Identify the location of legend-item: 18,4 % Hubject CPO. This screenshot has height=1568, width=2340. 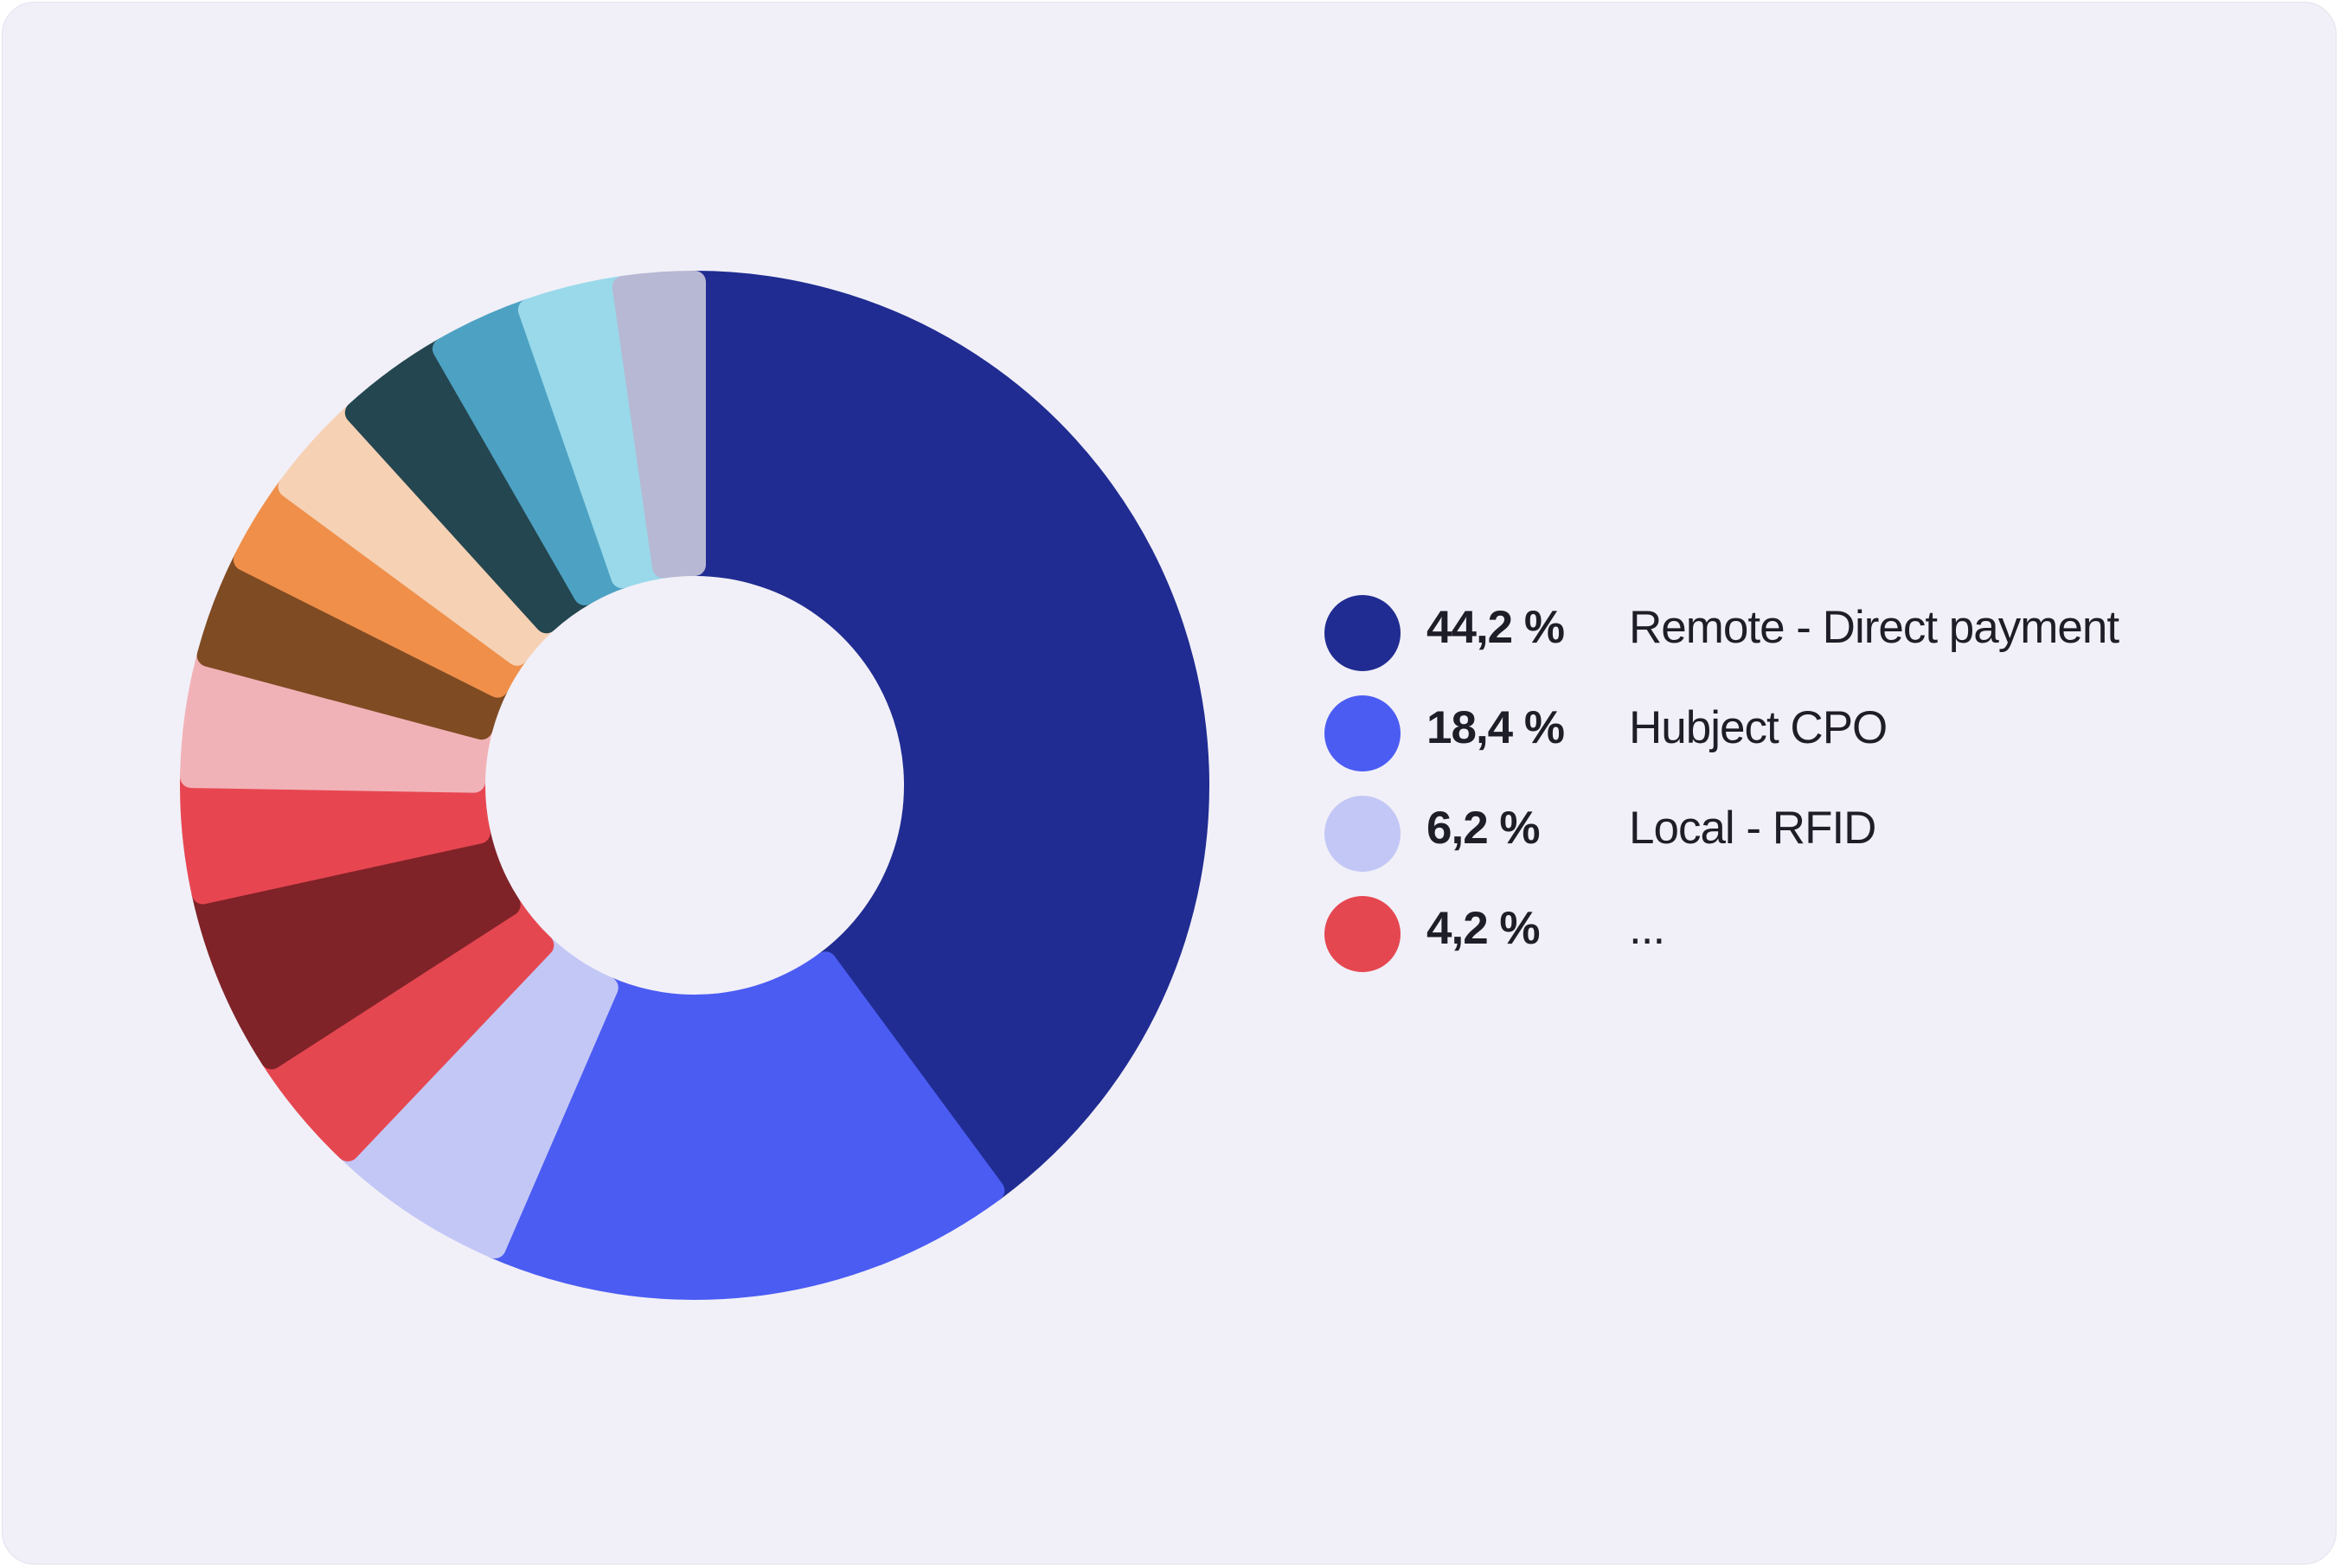
(1800, 741).